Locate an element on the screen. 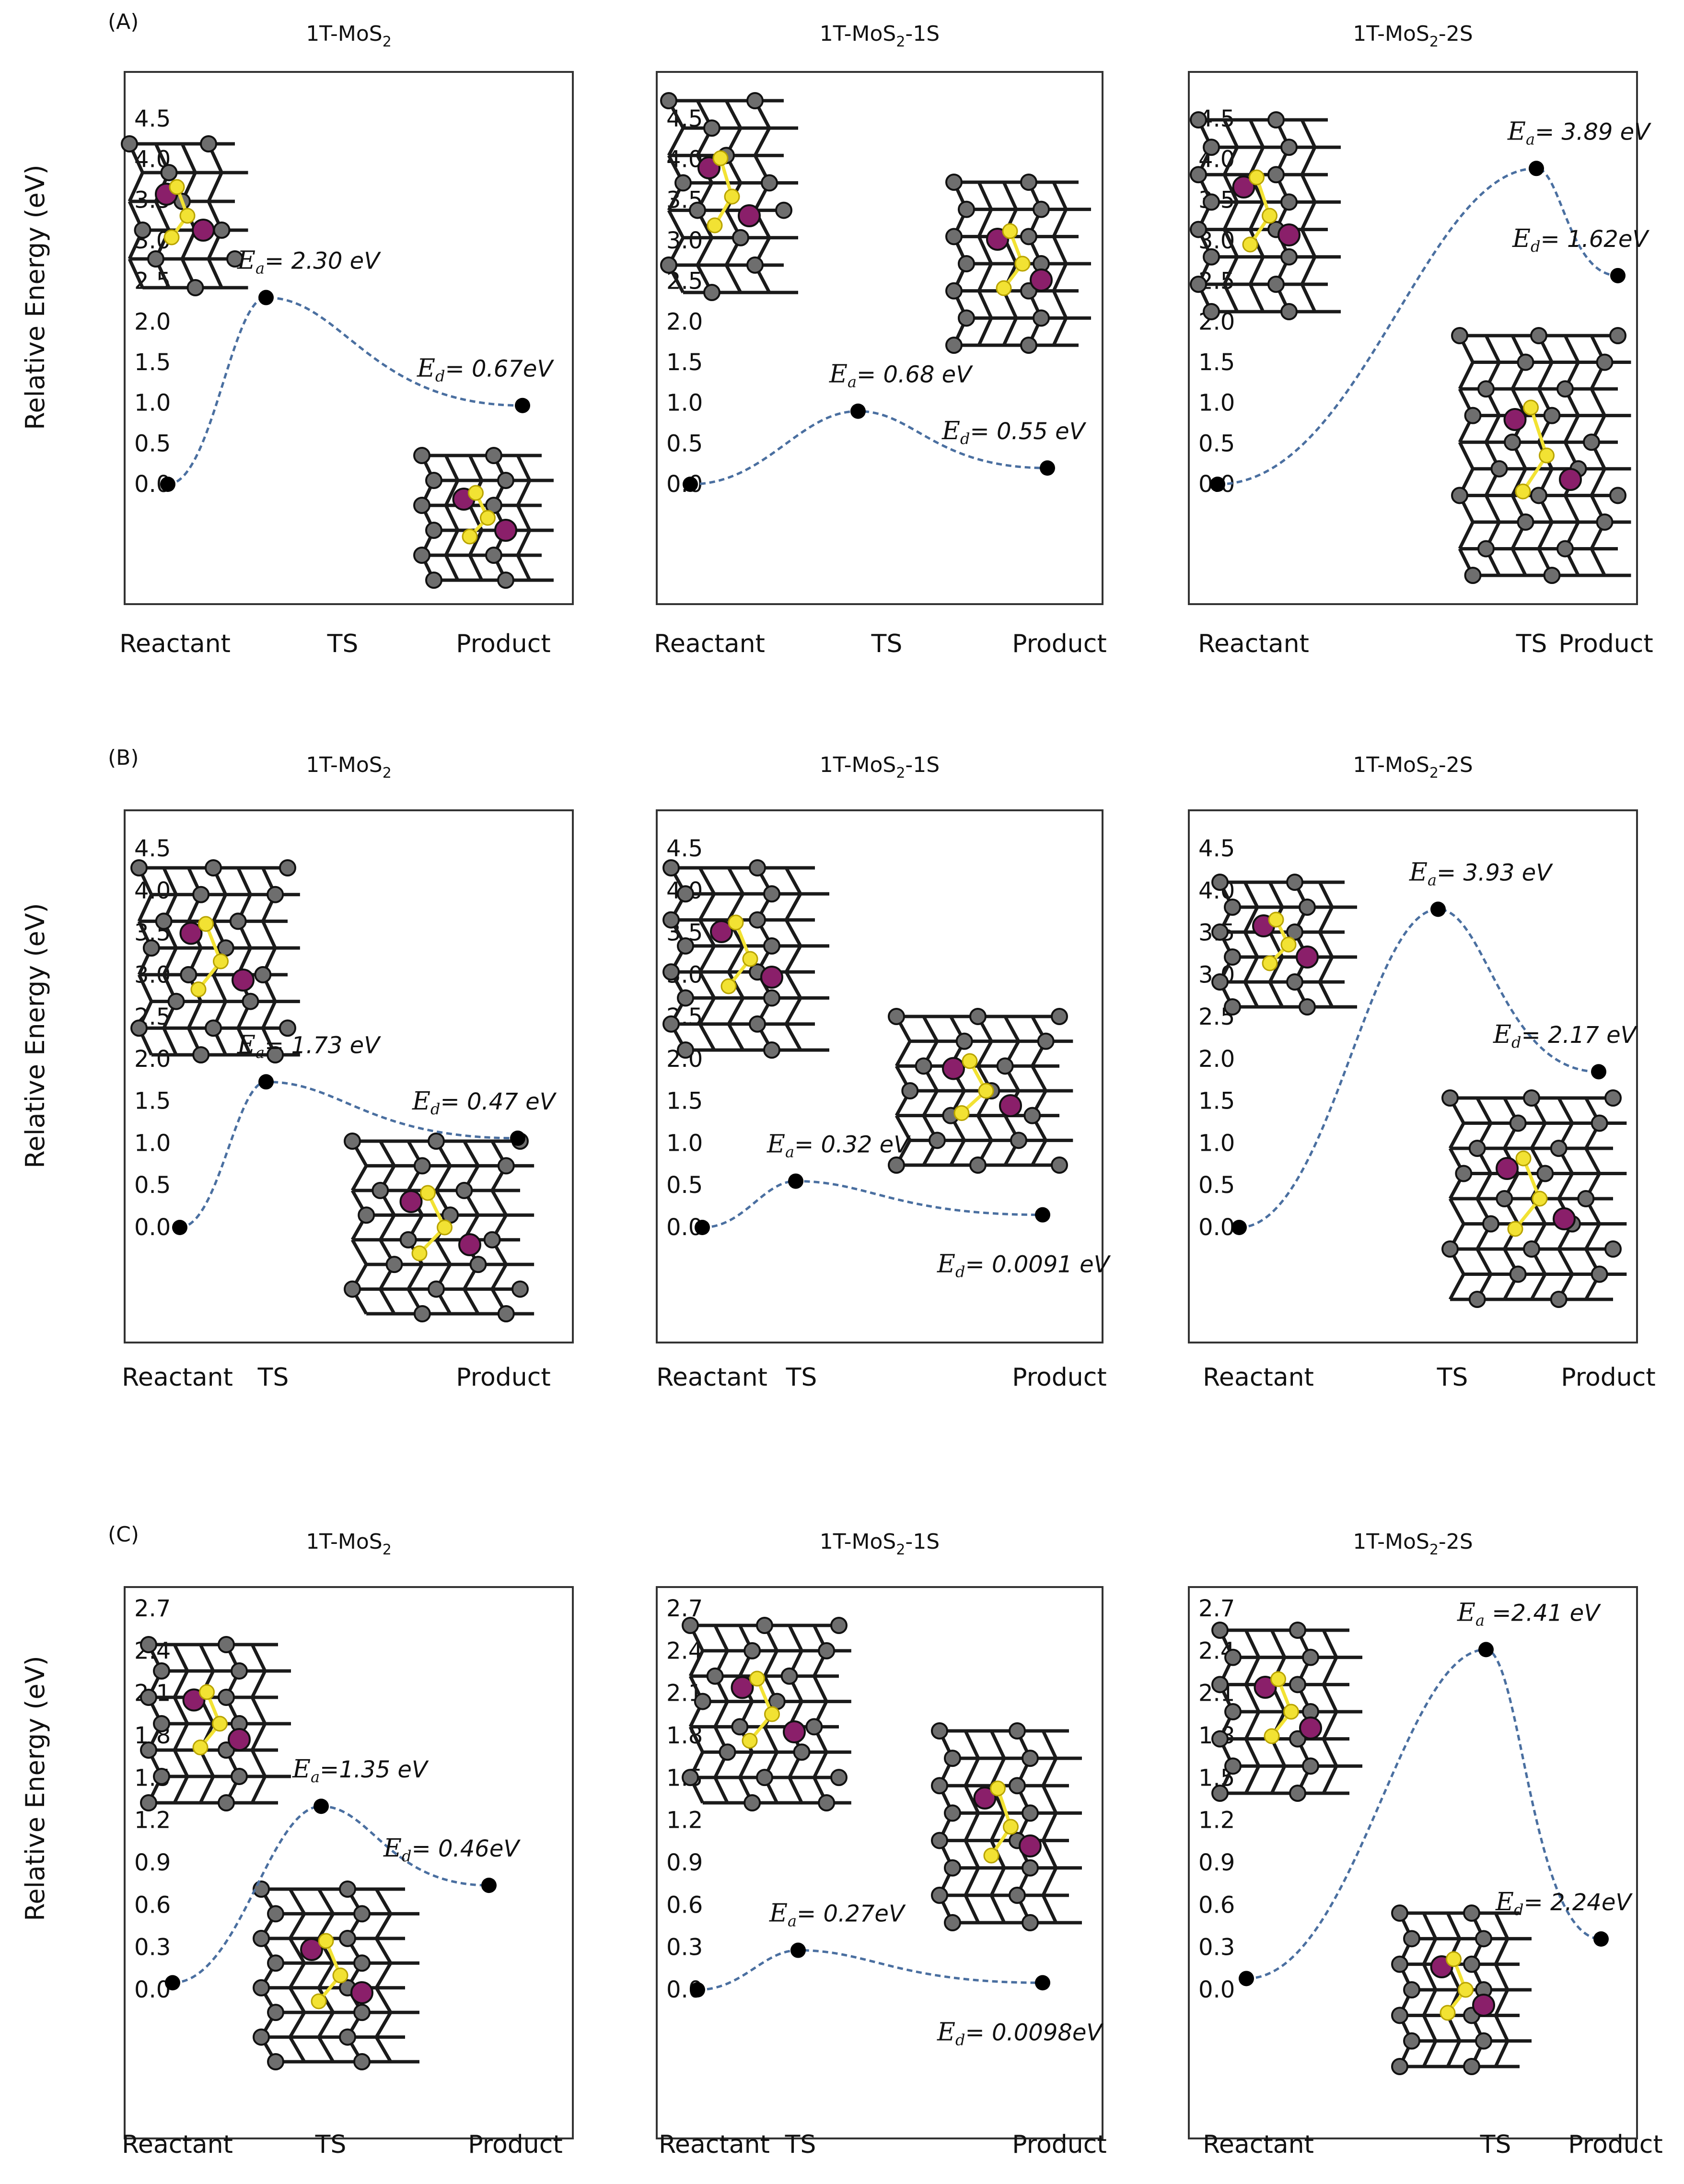  ea-annotation: Ea= 0.27eV is located at coordinates (837, 1915).